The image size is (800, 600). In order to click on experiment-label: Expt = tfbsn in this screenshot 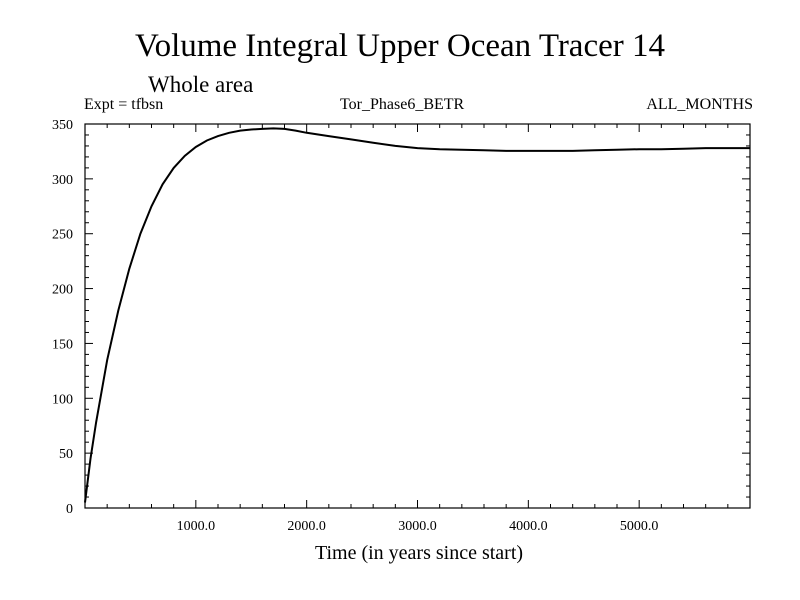, I will do `click(124, 104)`.